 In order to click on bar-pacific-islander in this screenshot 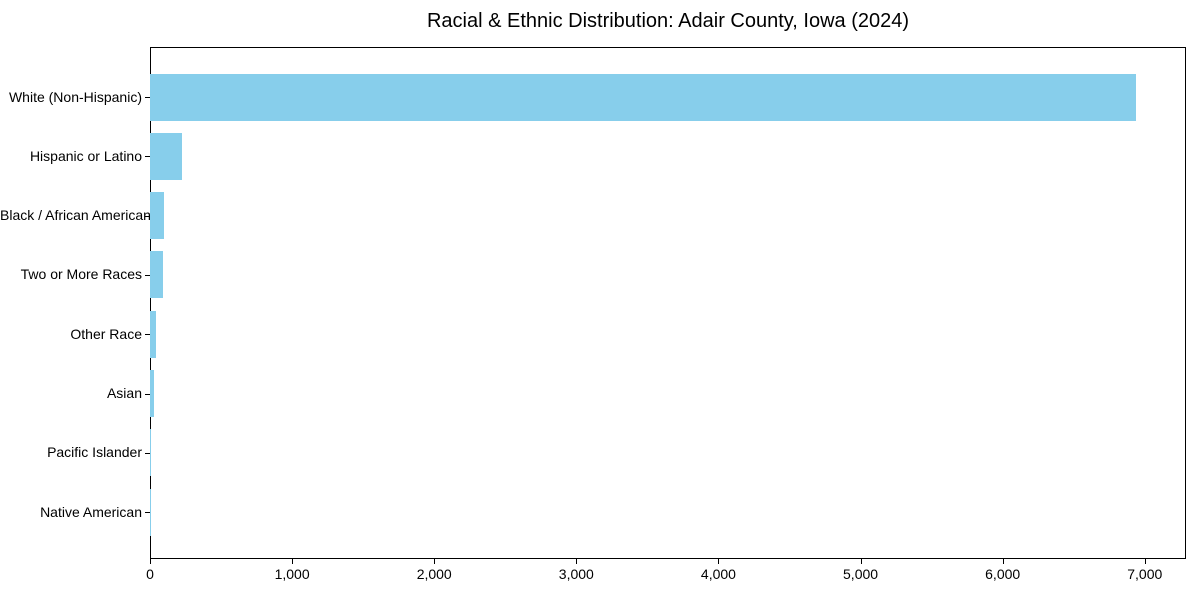, I will do `click(150, 453)`.